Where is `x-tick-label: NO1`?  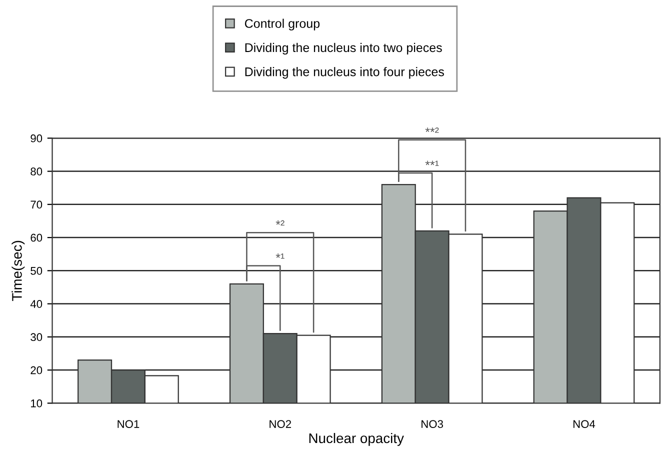
x-tick-label: NO1 is located at coordinates (129, 424).